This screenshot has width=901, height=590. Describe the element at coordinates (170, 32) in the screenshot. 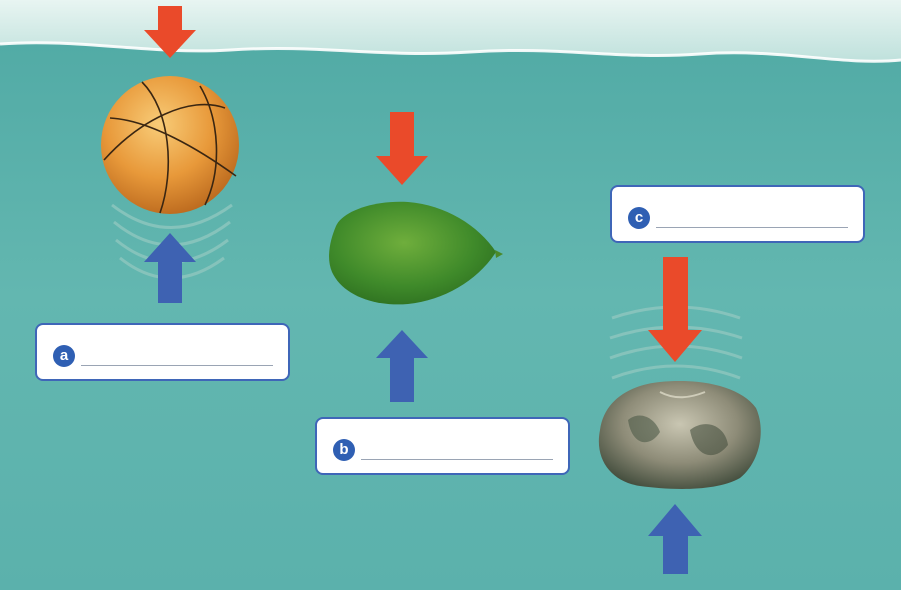

I see `basketball-down-arrow` at that location.